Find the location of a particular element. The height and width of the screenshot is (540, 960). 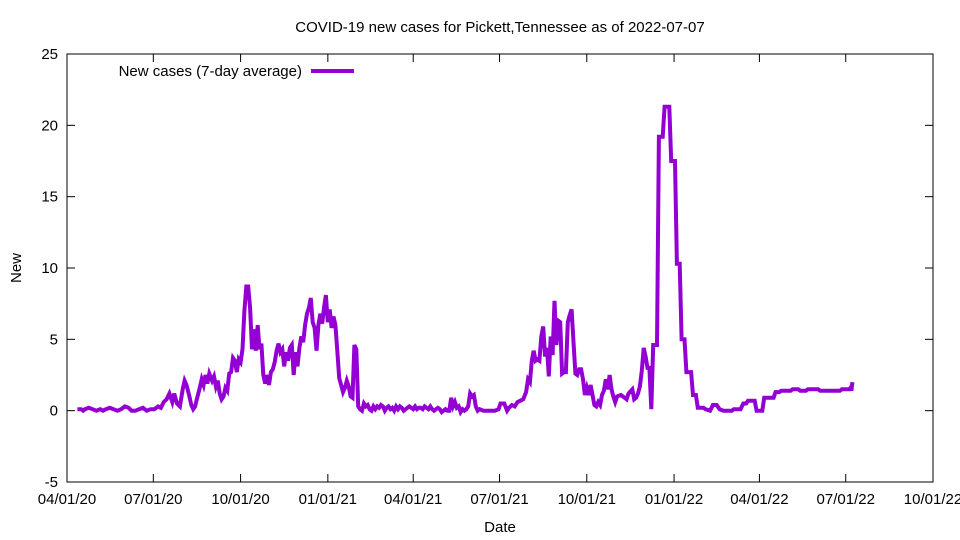

y-tick-label: 0 is located at coordinates (54, 411).